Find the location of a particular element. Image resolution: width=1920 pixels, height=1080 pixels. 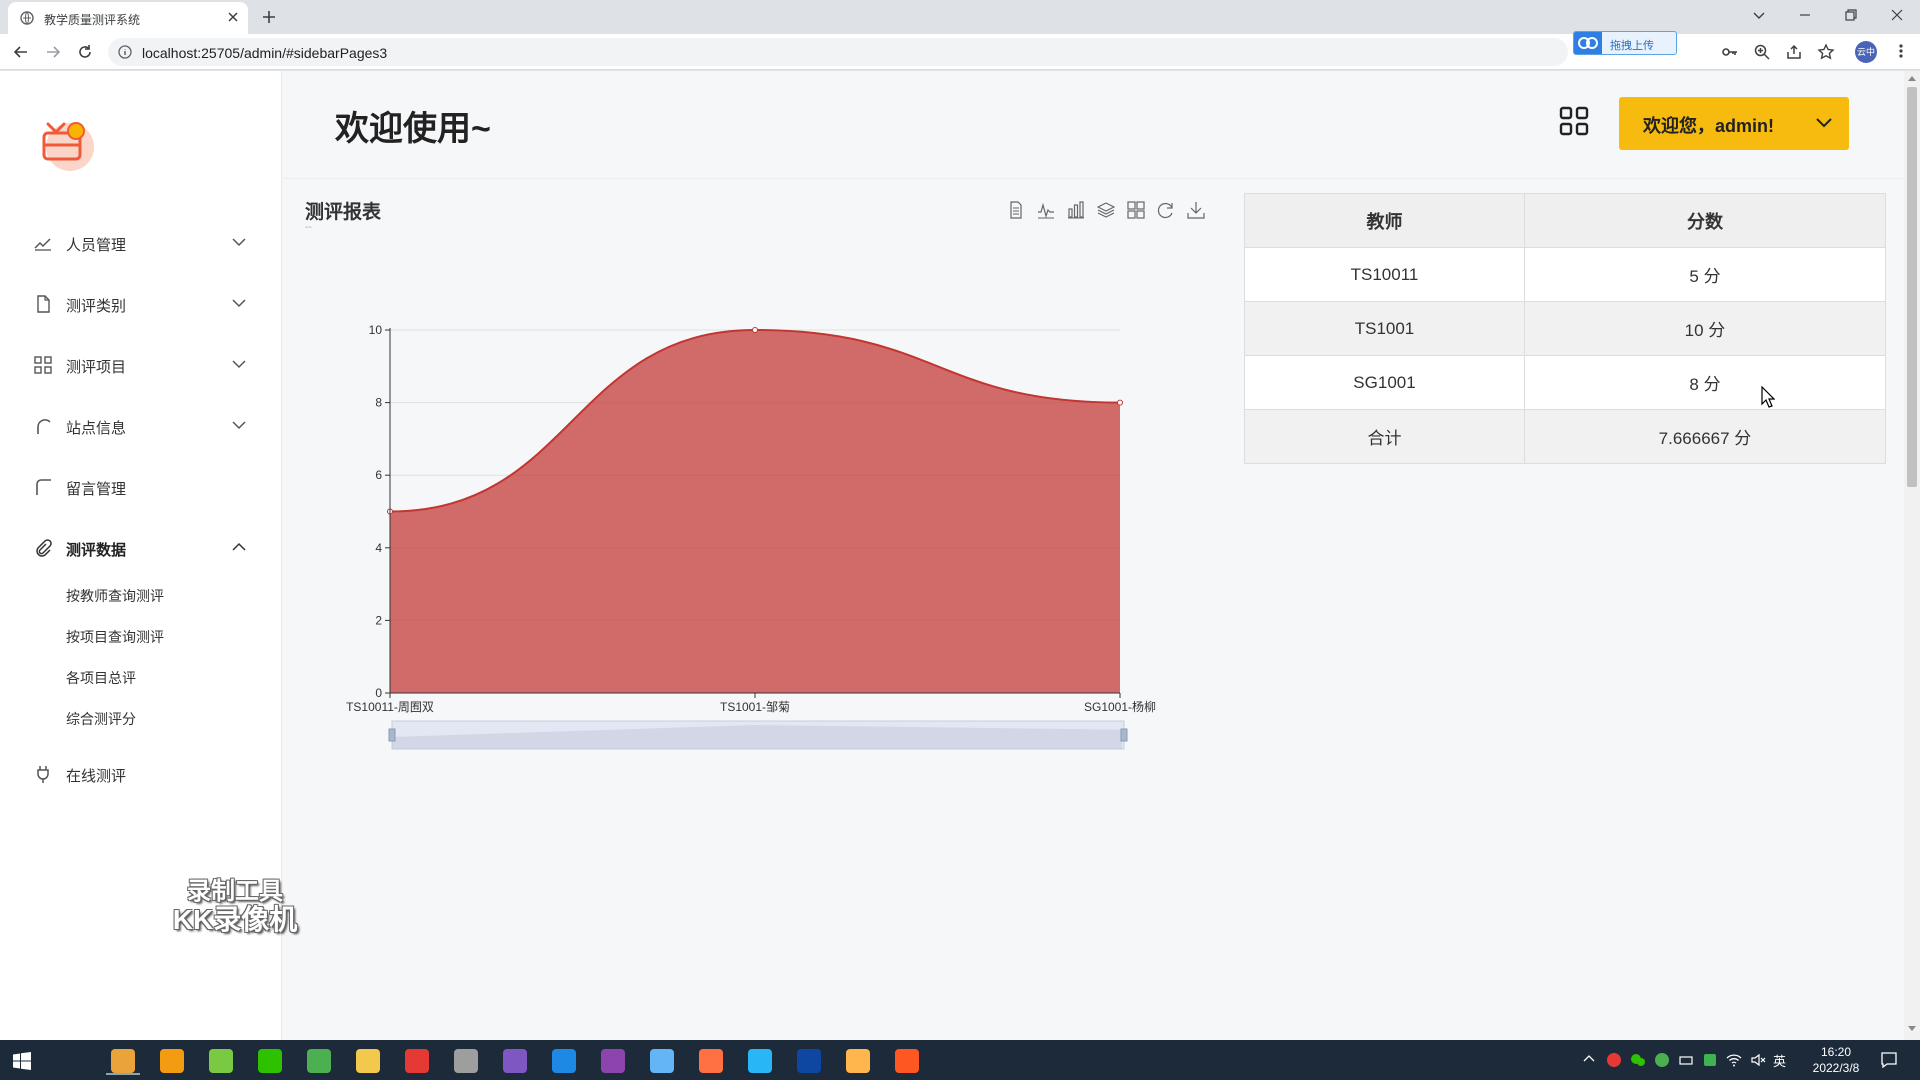

wps-icon is located at coordinates (417, 1060).